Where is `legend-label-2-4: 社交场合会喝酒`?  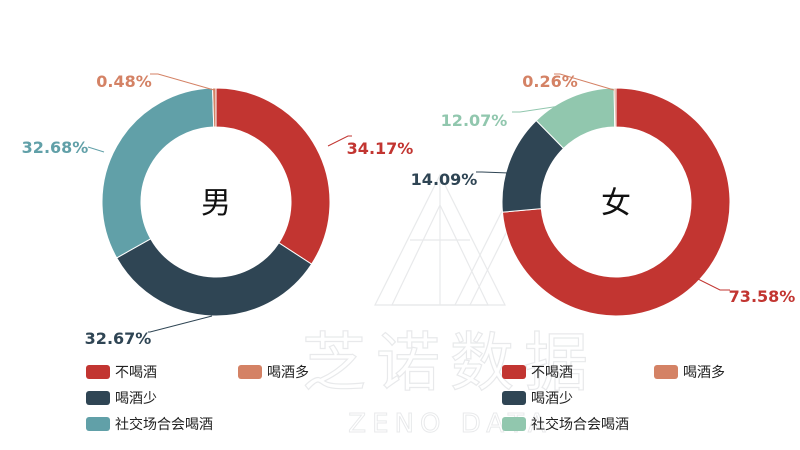
legend-label-2-4: 社交场合会喝酒 is located at coordinates (580, 424).